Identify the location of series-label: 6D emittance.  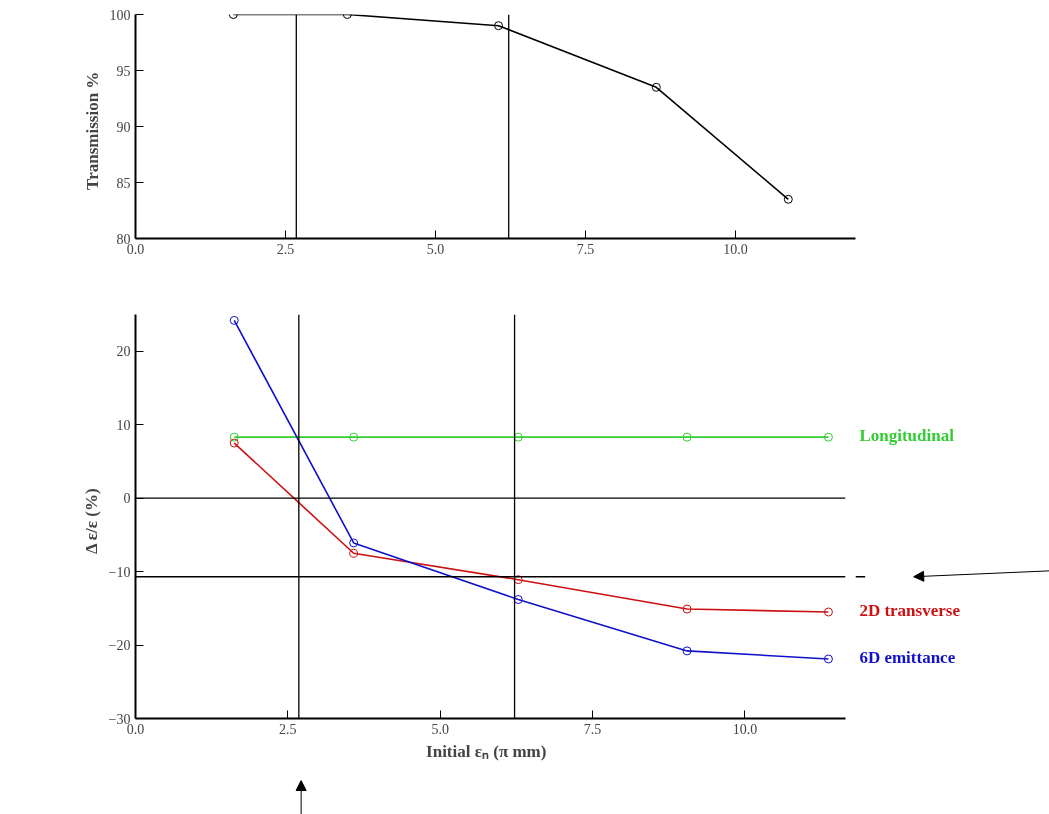
(907, 657).